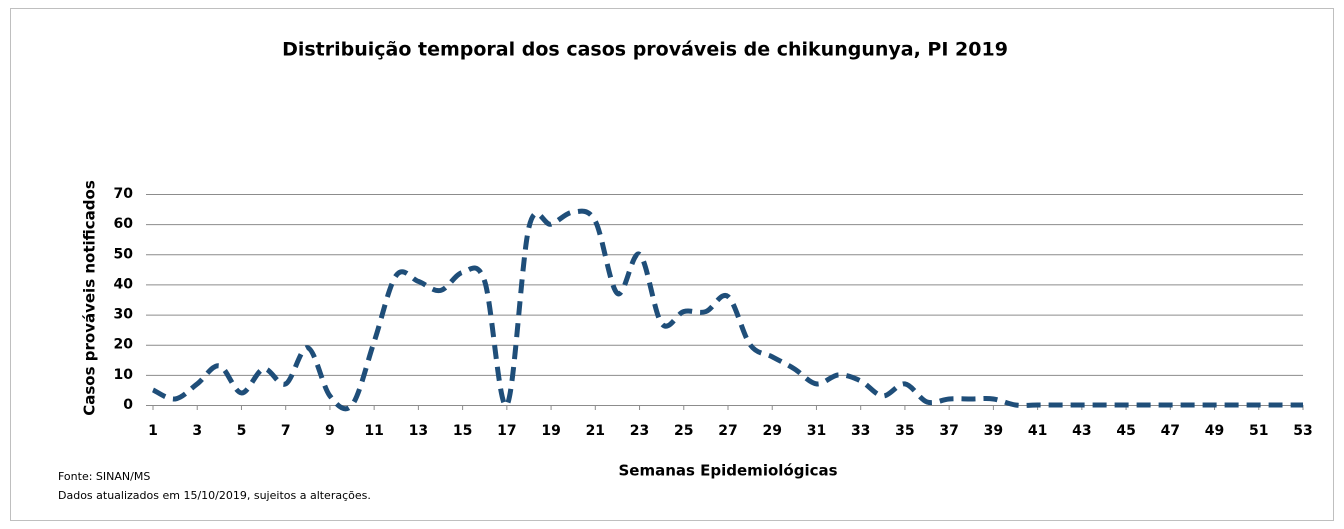  Describe the element at coordinates (948, 431) in the screenshot. I see `x-tick-label: 37` at that location.